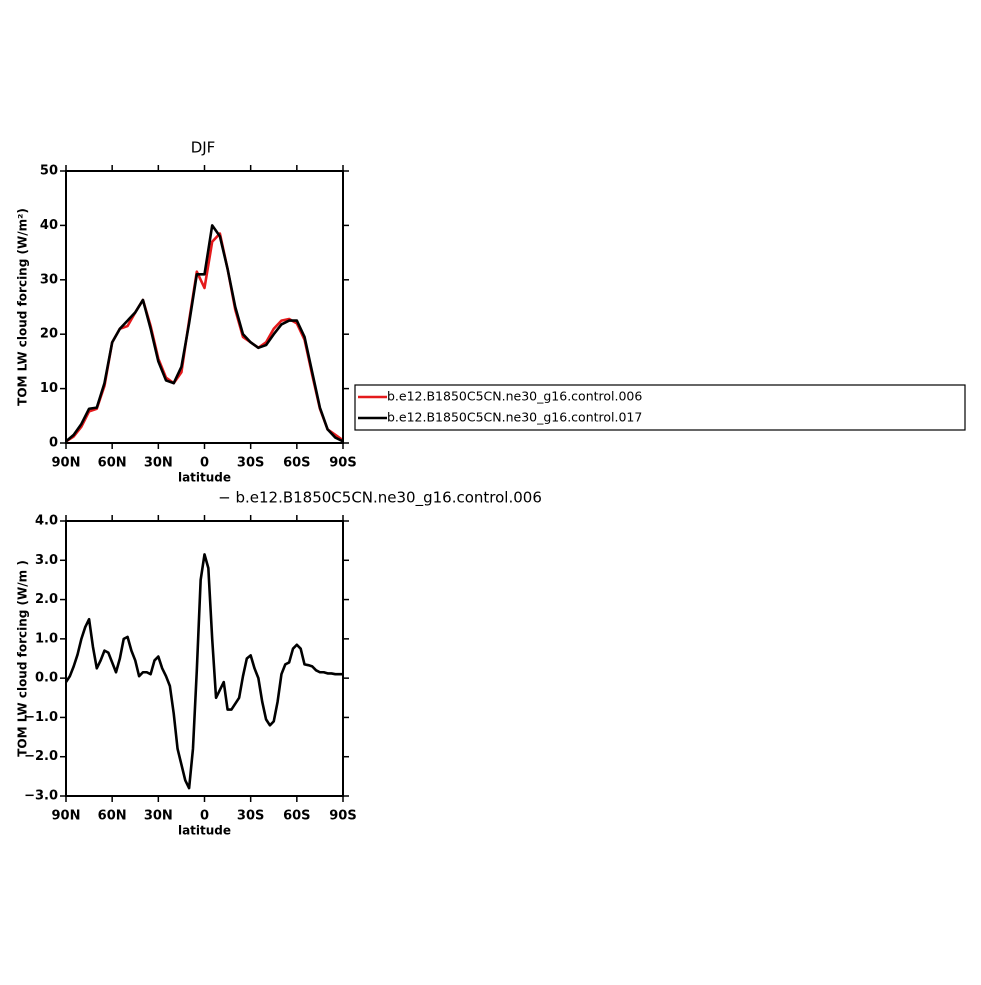 The image size is (981, 985). I want to click on y-label-group: TOM LW cloud forcing (W/m ), so click(23, 658).